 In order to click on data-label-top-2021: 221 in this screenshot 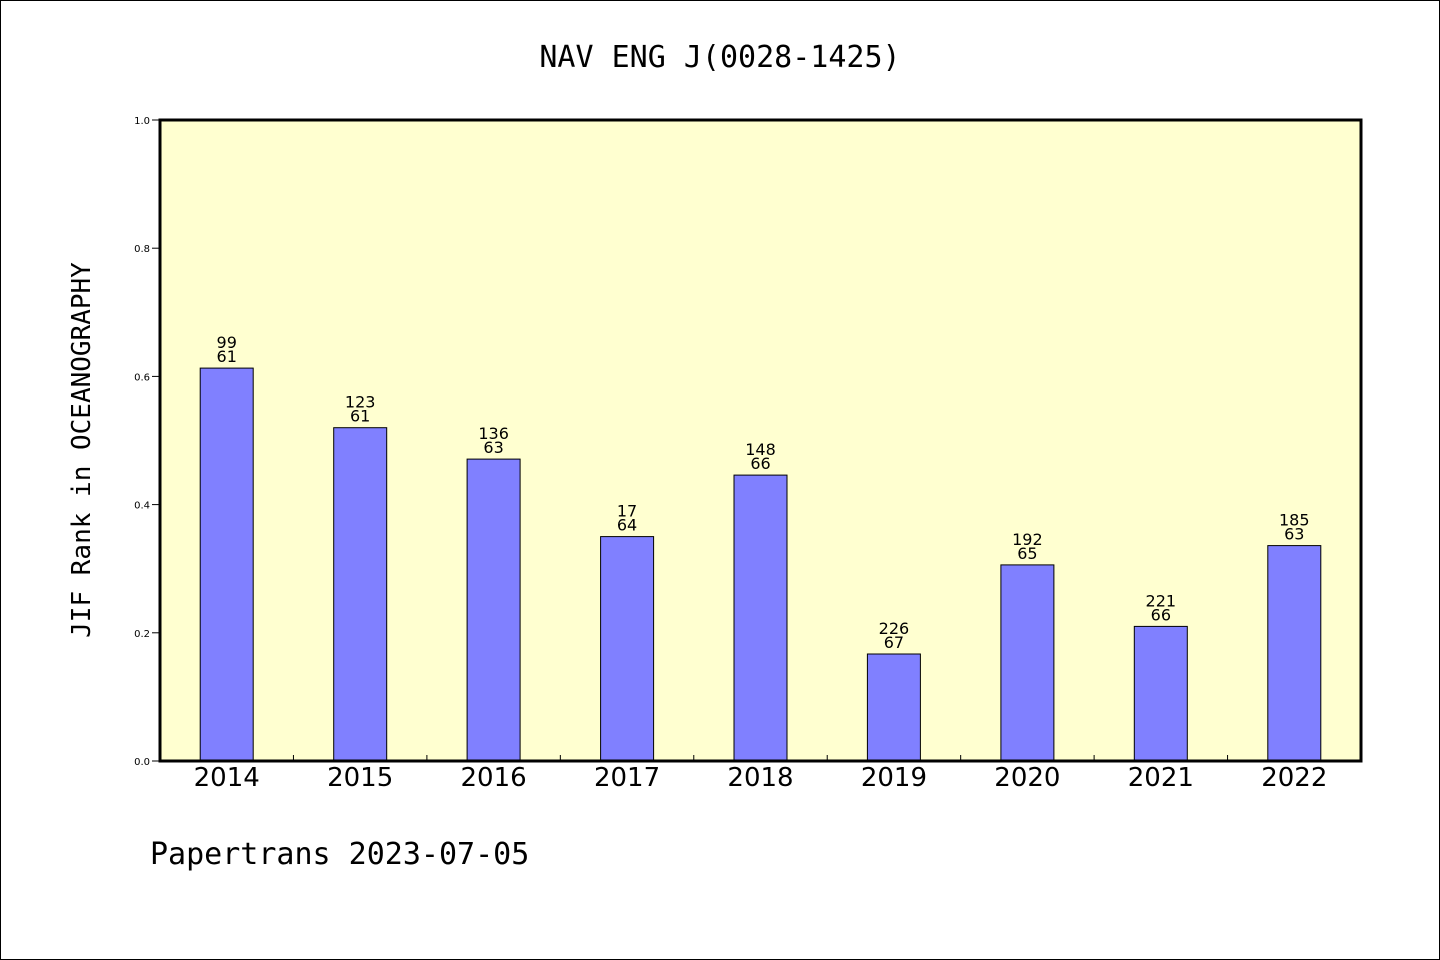, I will do `click(1161, 600)`.